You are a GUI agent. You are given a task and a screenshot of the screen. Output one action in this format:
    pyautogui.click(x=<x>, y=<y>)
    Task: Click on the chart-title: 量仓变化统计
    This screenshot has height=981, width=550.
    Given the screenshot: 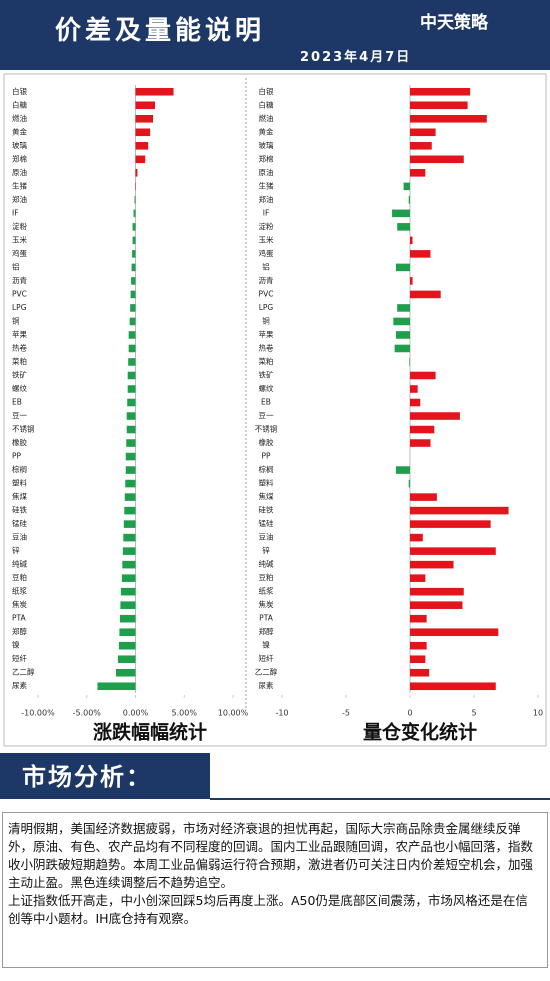 What is the action you would take?
    pyautogui.click(x=420, y=732)
    